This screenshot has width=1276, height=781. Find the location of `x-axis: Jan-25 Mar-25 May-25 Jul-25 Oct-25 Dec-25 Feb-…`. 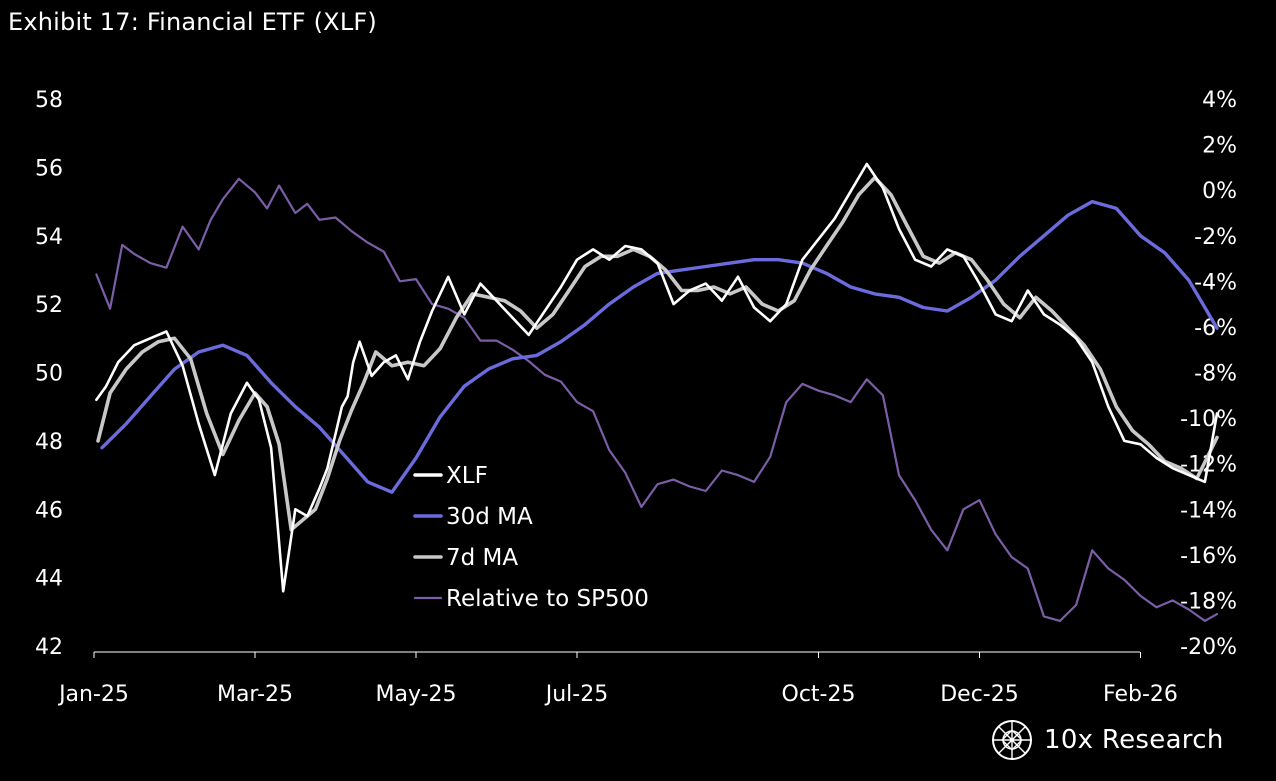

x-axis: Jan-25 Mar-25 May-25 Jul-25 Oct-25 Dec-25 Feb-… is located at coordinates (617, 679).